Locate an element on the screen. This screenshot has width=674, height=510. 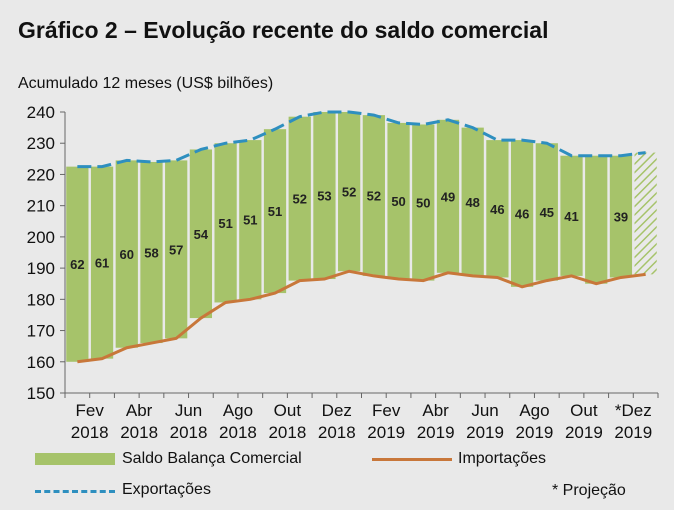
chart-subtitle: Acumulado 12 meses (US$ bilhões) is located at coordinates (146, 83).